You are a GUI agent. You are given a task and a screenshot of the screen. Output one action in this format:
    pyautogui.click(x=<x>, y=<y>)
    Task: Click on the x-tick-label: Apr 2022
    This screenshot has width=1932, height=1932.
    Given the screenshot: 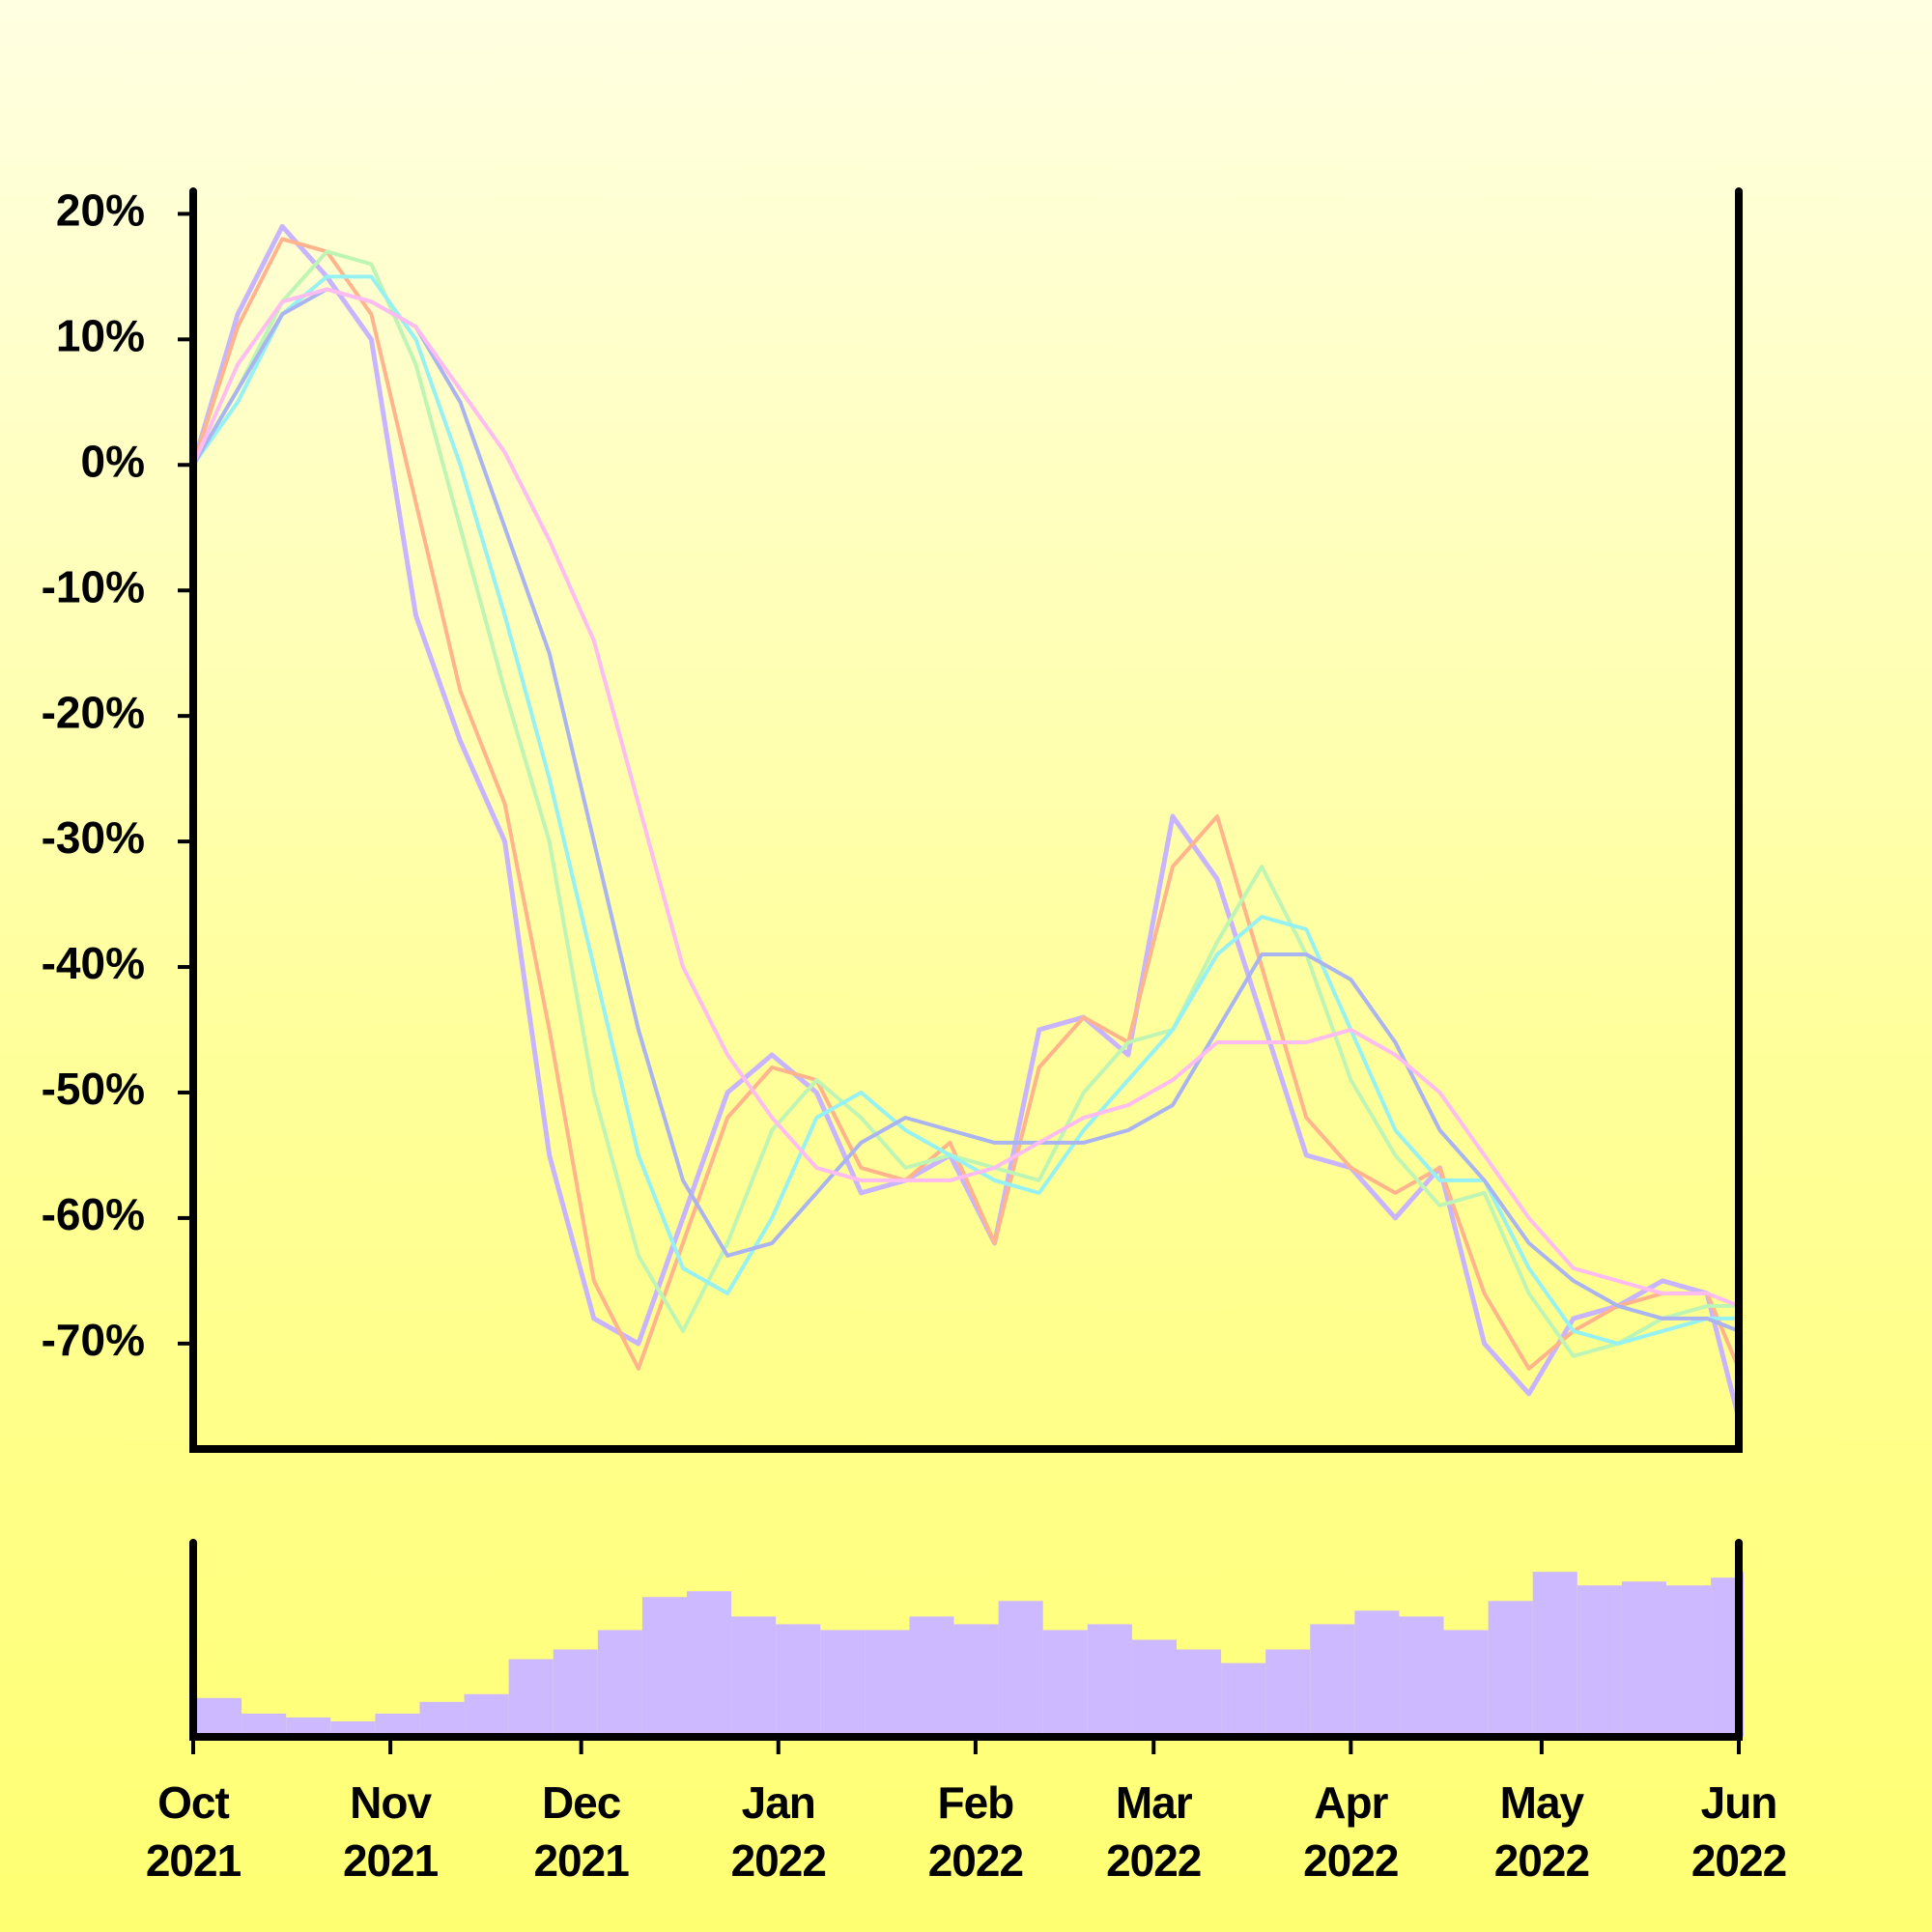 What is the action you would take?
    pyautogui.click(x=1351, y=1831)
    